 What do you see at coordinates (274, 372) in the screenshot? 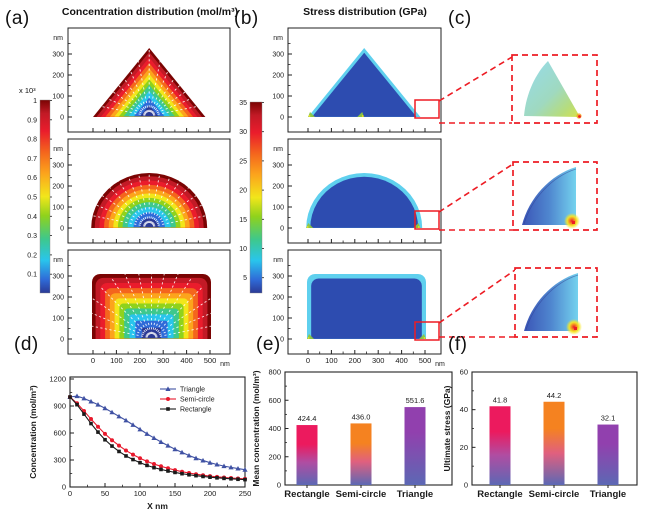
I see `y-tick-label: 800` at bounding box center [274, 372].